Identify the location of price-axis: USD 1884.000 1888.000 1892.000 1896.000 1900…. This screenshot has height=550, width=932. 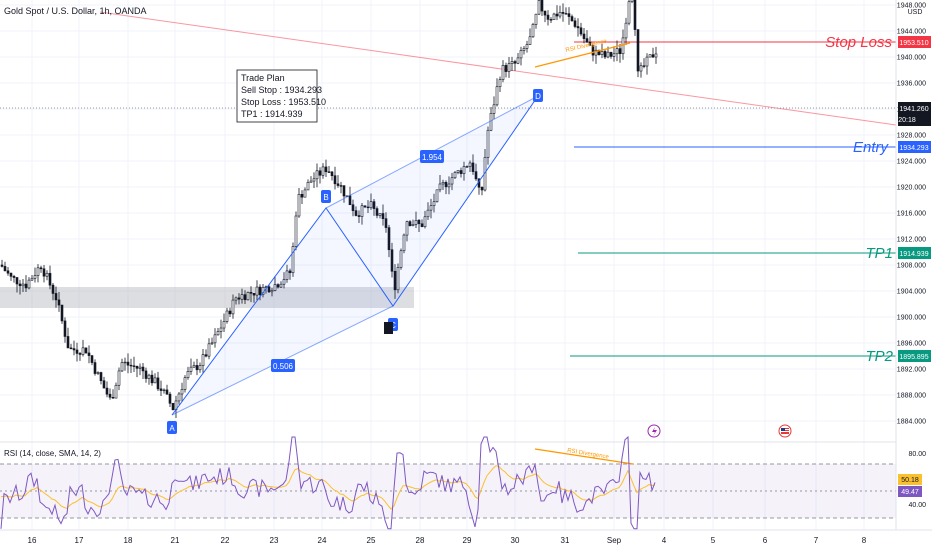
(913, 275).